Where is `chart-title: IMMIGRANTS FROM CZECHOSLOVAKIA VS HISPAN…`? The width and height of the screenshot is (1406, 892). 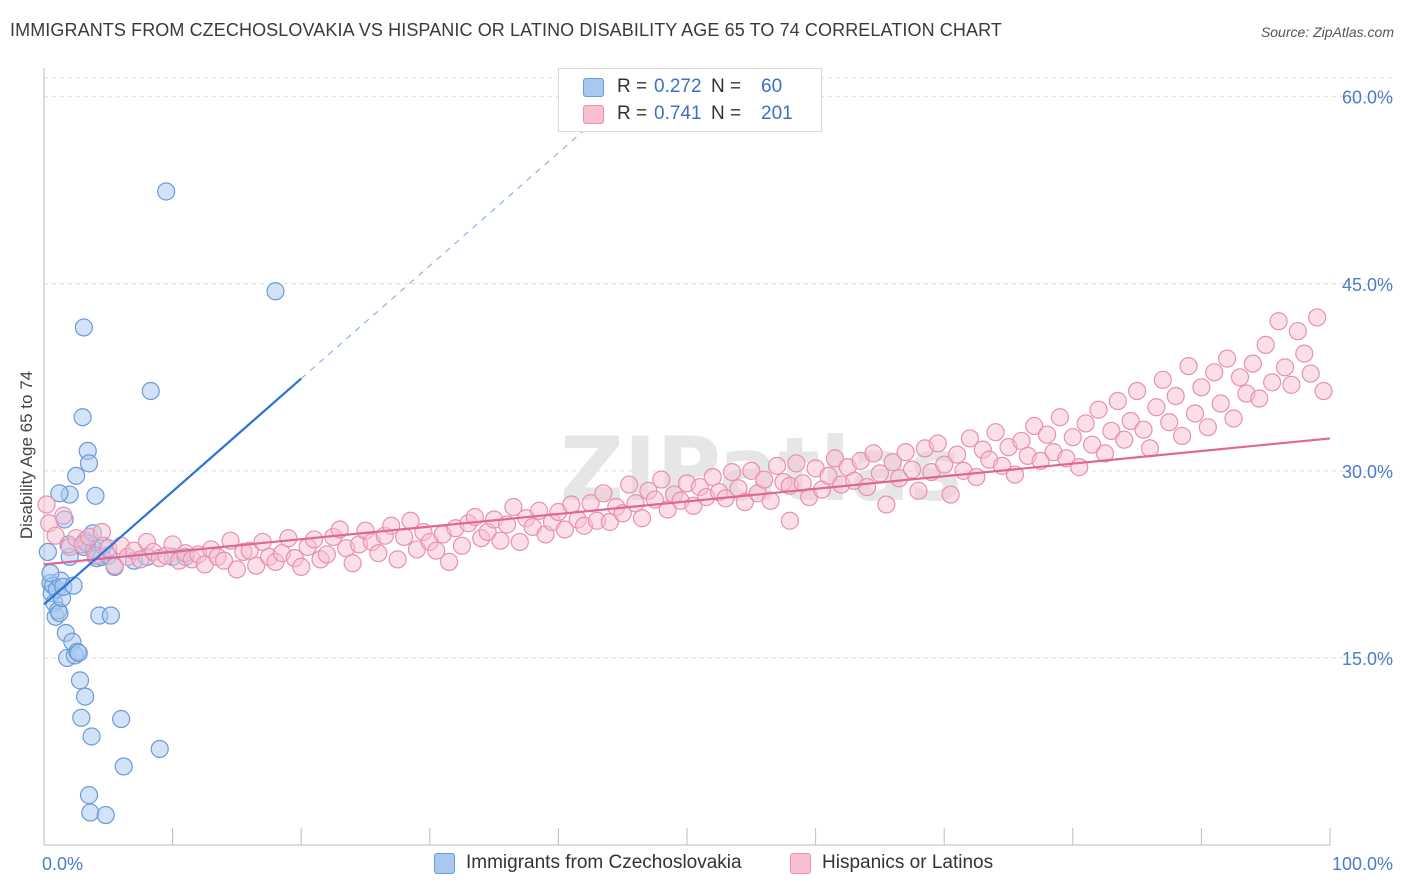
chart-title: IMMIGRANTS FROM CZECHOSLOVAKIA VS HISPAN… is located at coordinates (506, 30).